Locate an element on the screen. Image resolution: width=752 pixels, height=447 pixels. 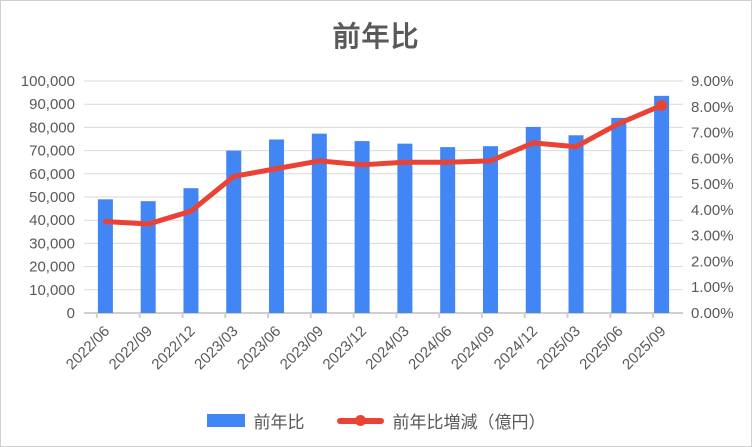
left-axis-tick-label: 60,000 is located at coordinates (52, 174).